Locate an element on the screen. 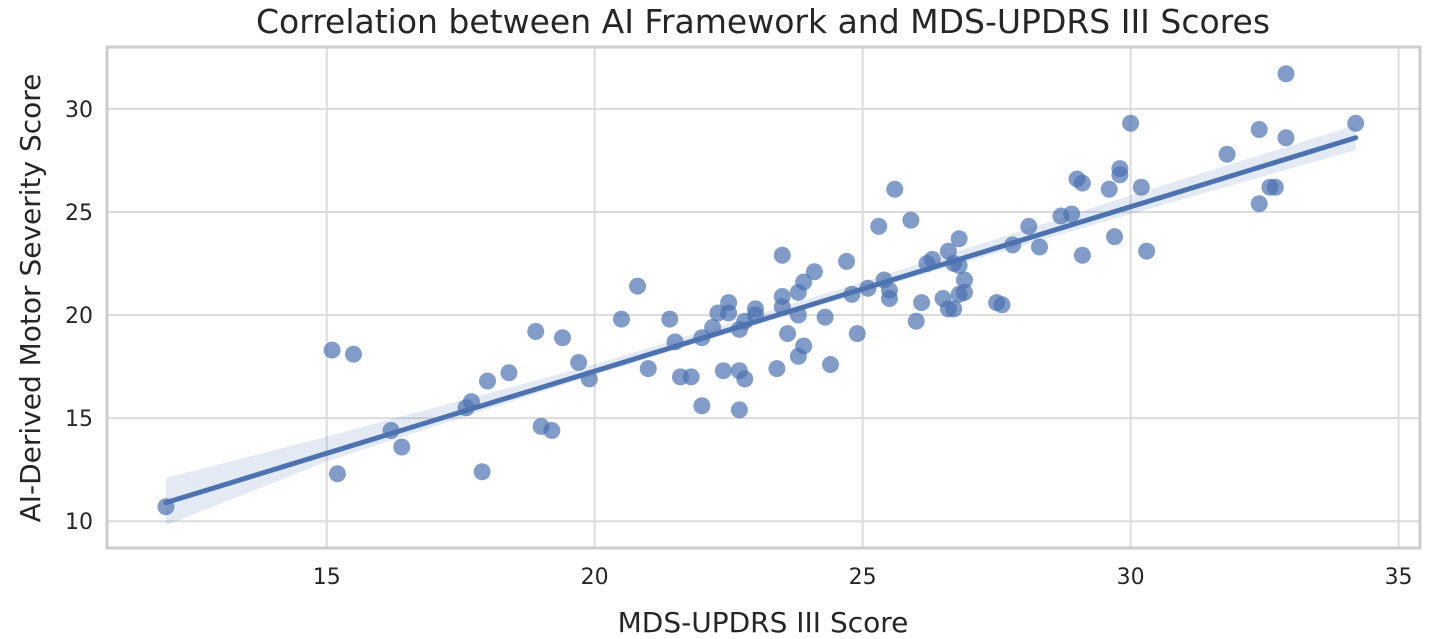 The image size is (1429, 639). y-tick-label: 10 is located at coordinates (79, 522).